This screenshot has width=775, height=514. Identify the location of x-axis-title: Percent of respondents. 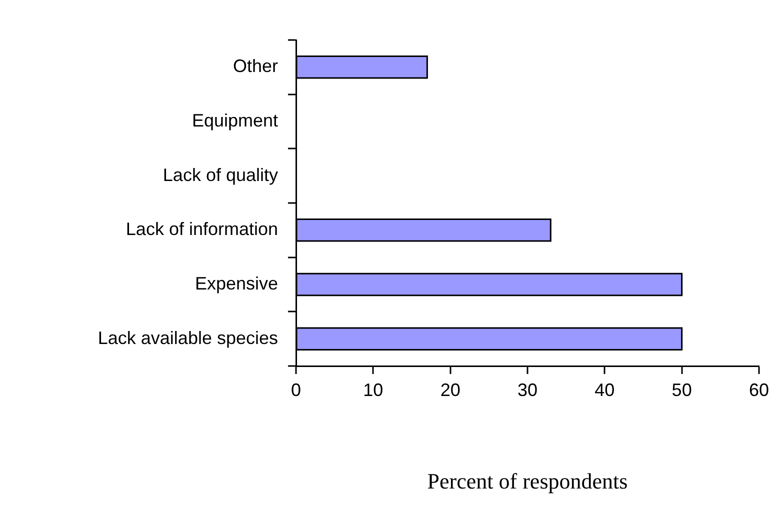
(527, 481).